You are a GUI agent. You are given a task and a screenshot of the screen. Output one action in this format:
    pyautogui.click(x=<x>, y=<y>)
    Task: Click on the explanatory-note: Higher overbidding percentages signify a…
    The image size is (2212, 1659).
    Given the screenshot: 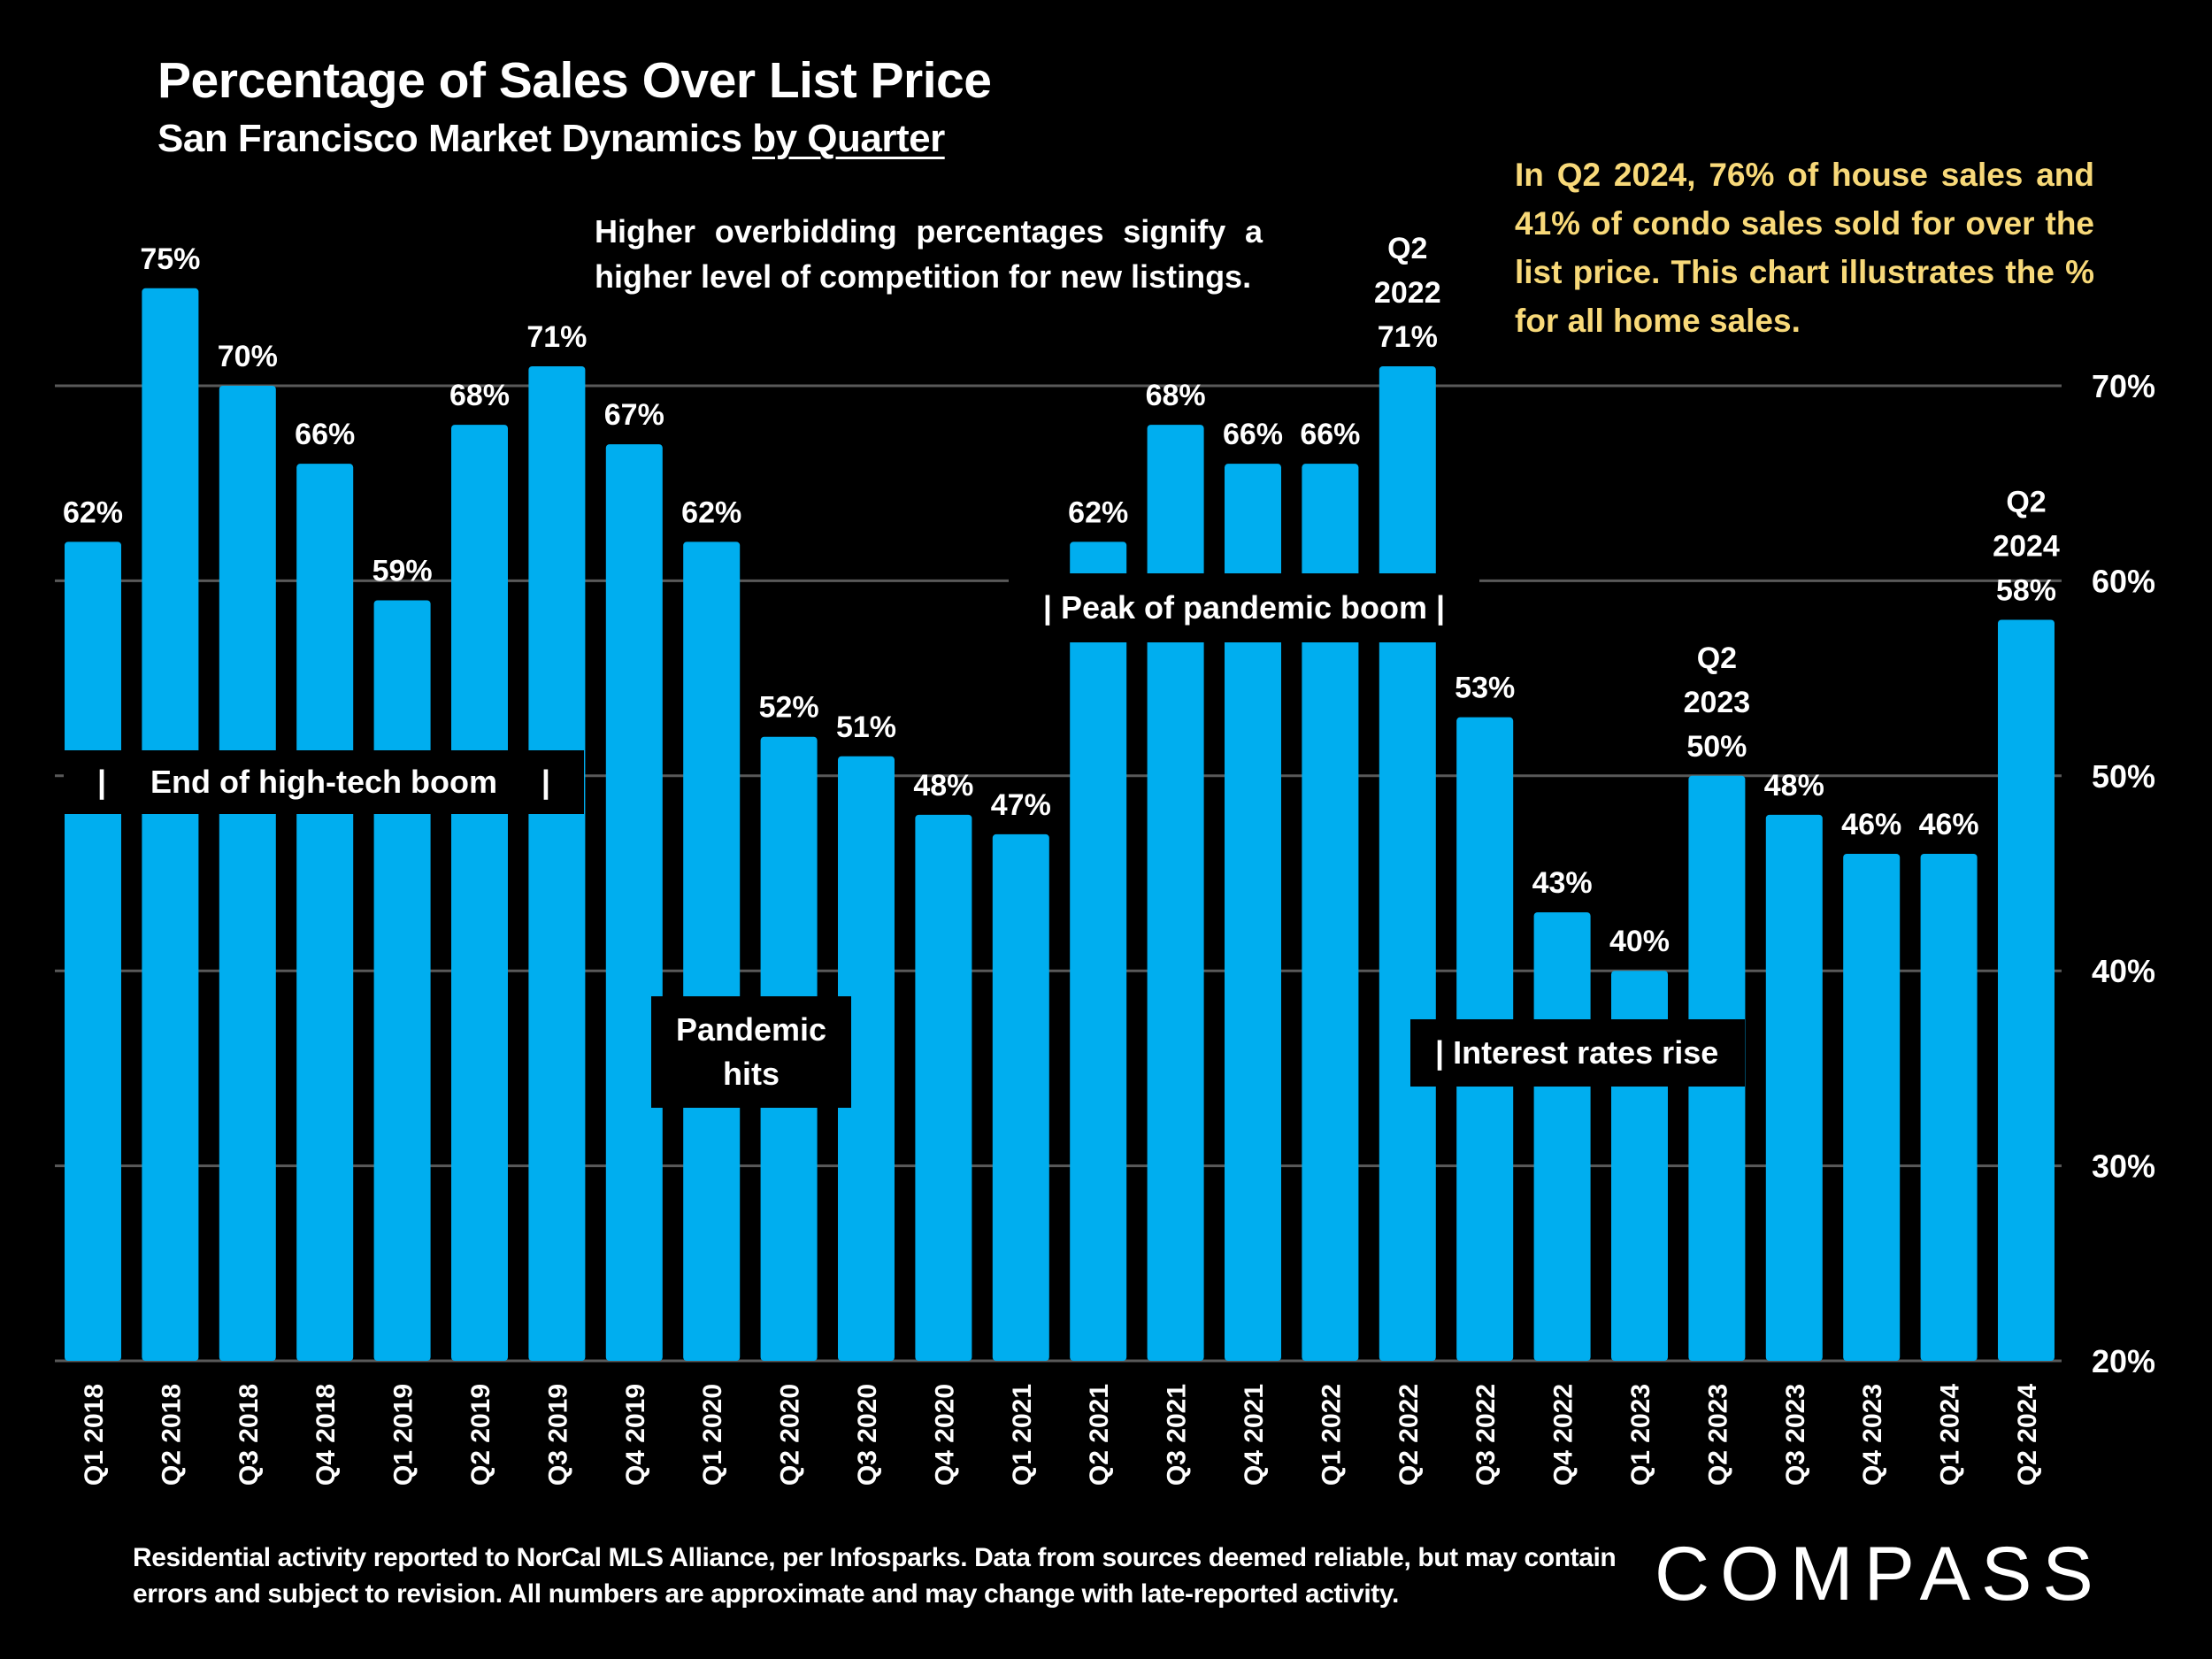 What is the action you would take?
    pyautogui.click(x=929, y=254)
    